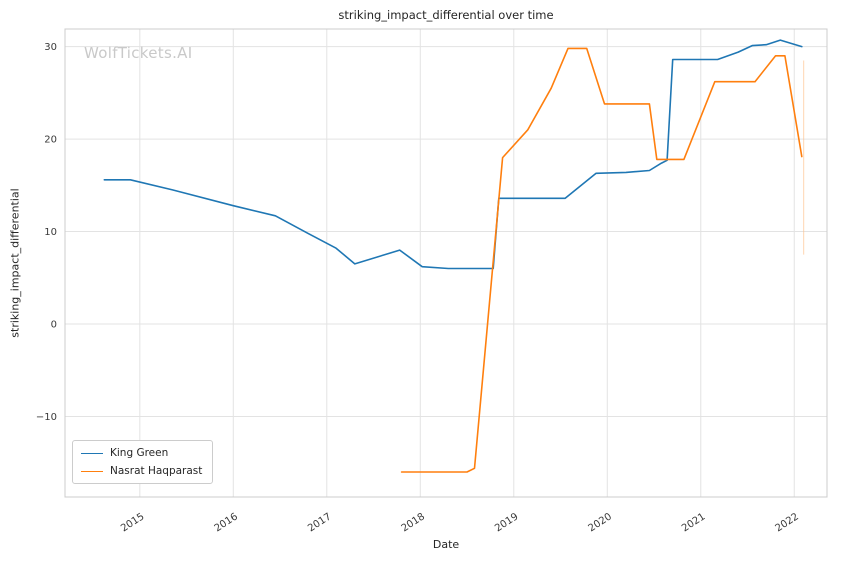  I want to click on x-tick-label: 2020, so click(600, 522).